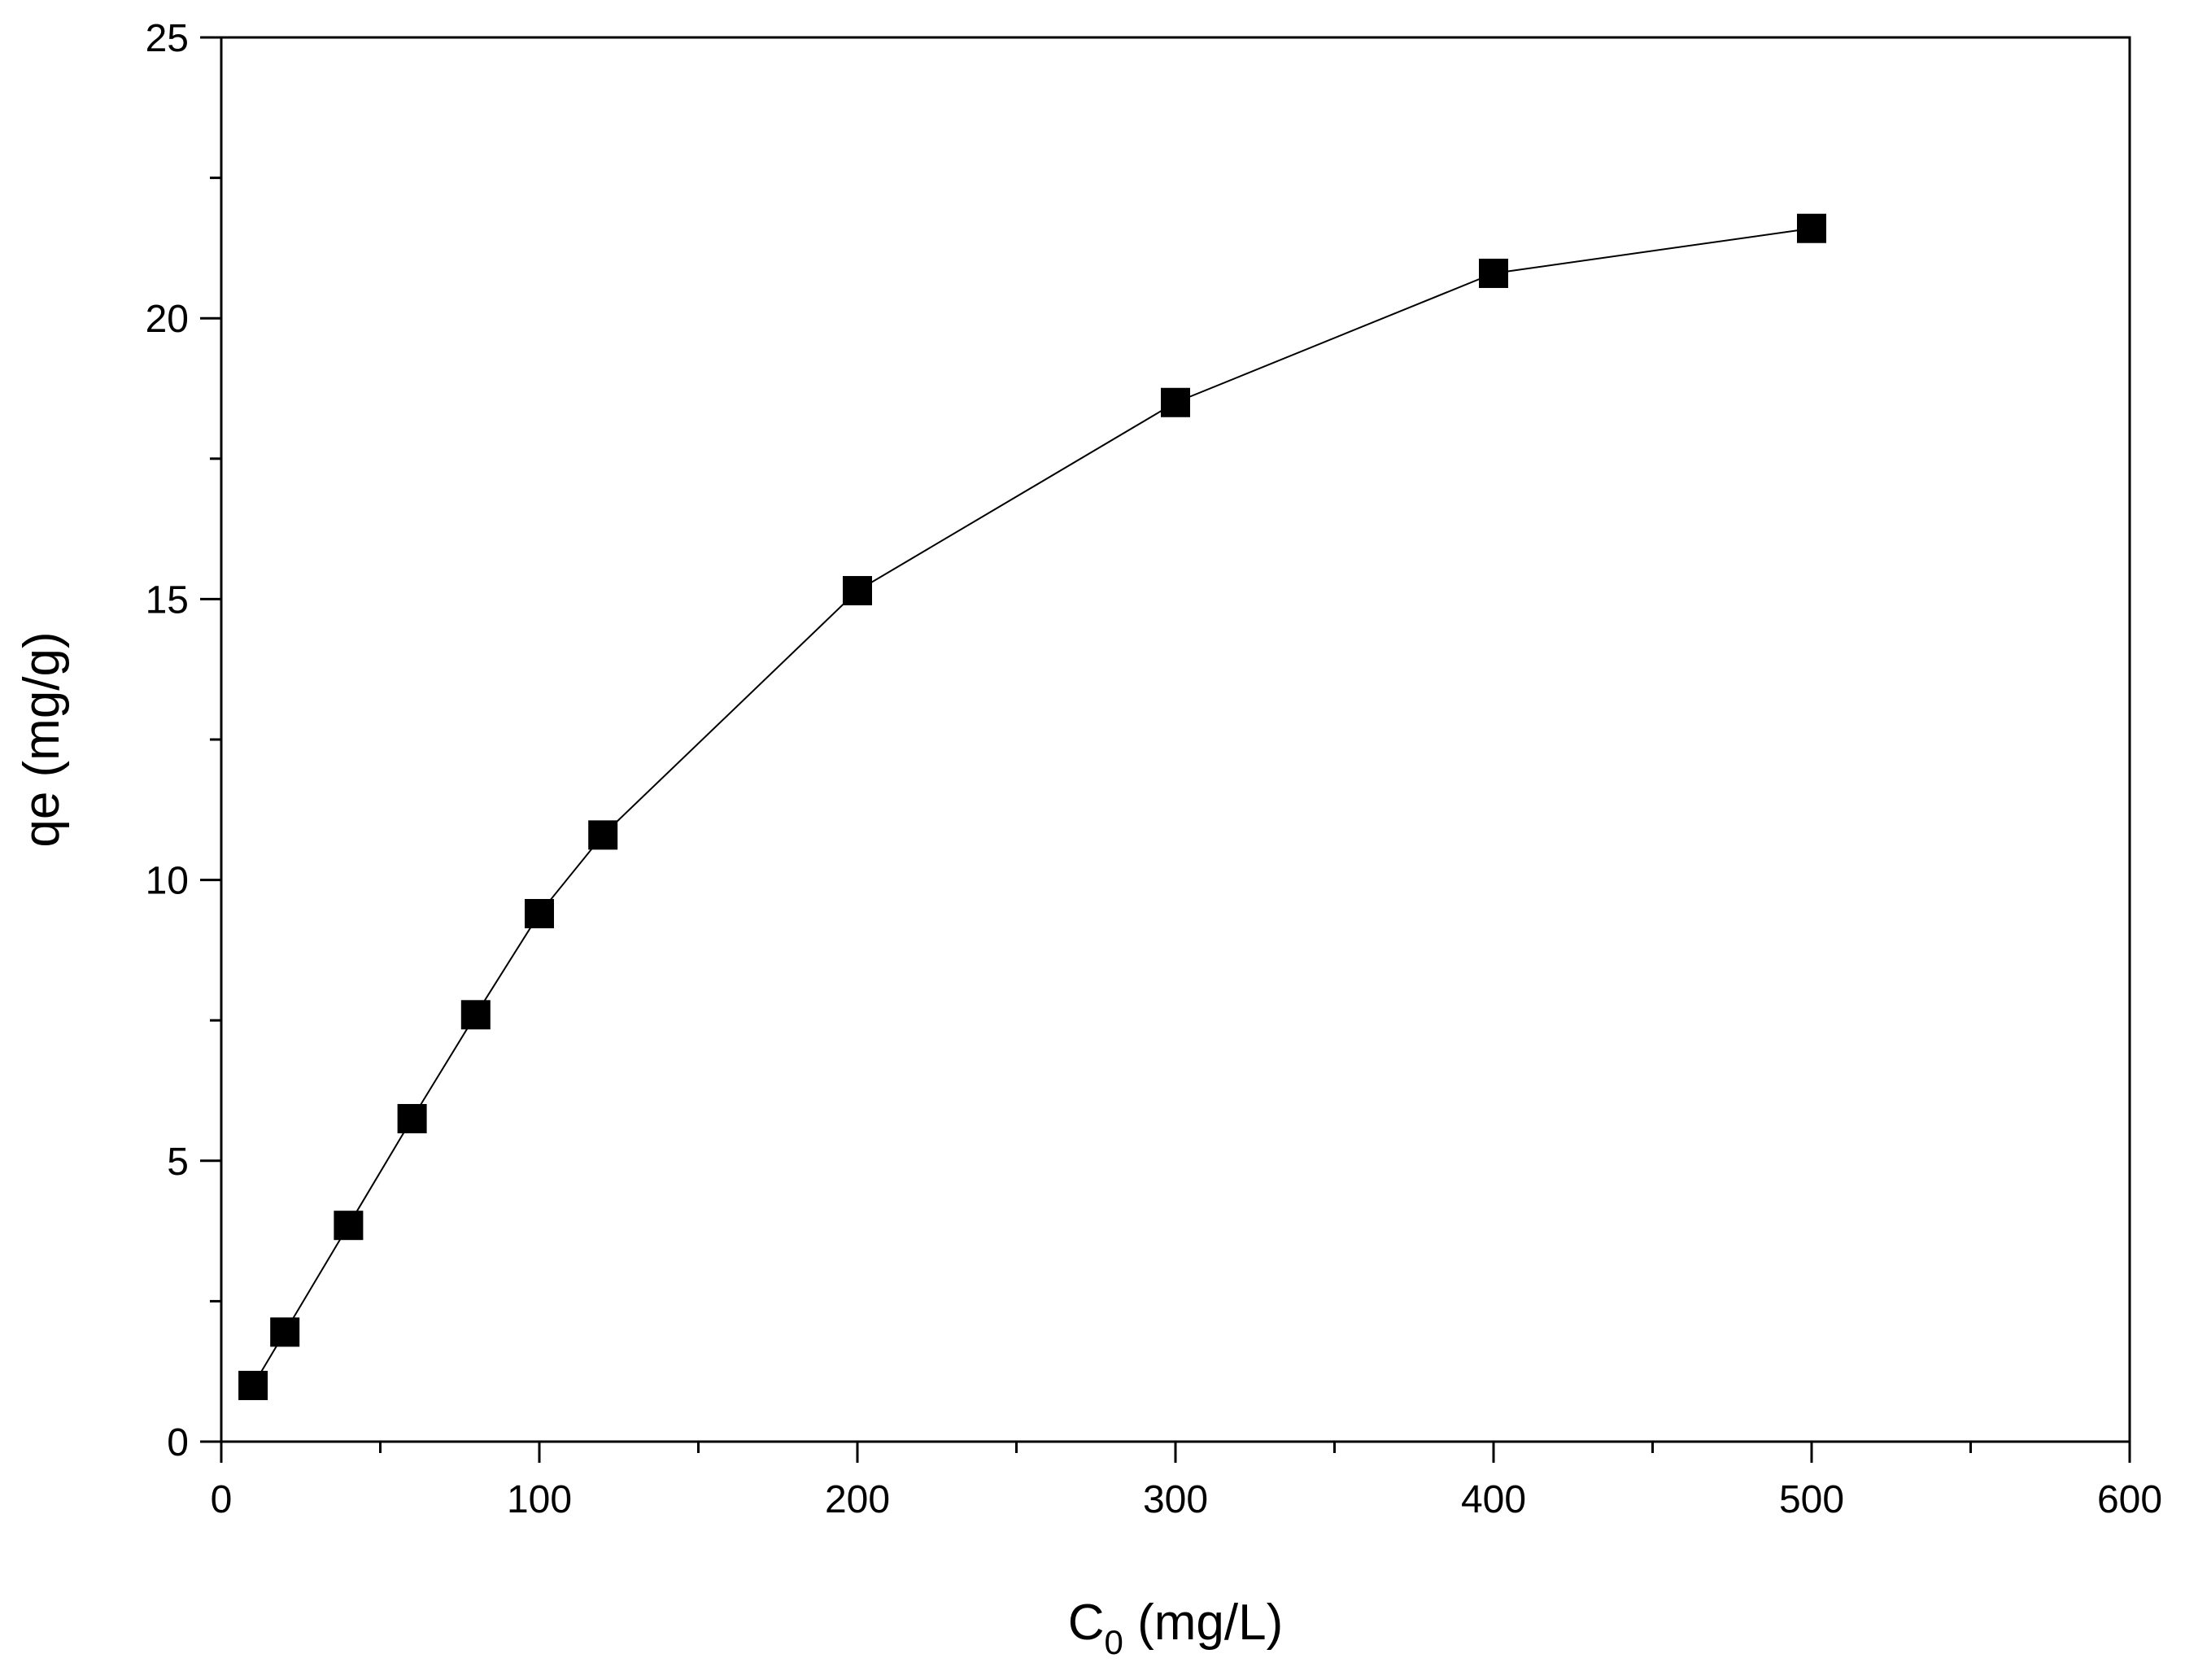 This screenshot has height=1680, width=2185. I want to click on x-tick-label: 100, so click(539, 1500).